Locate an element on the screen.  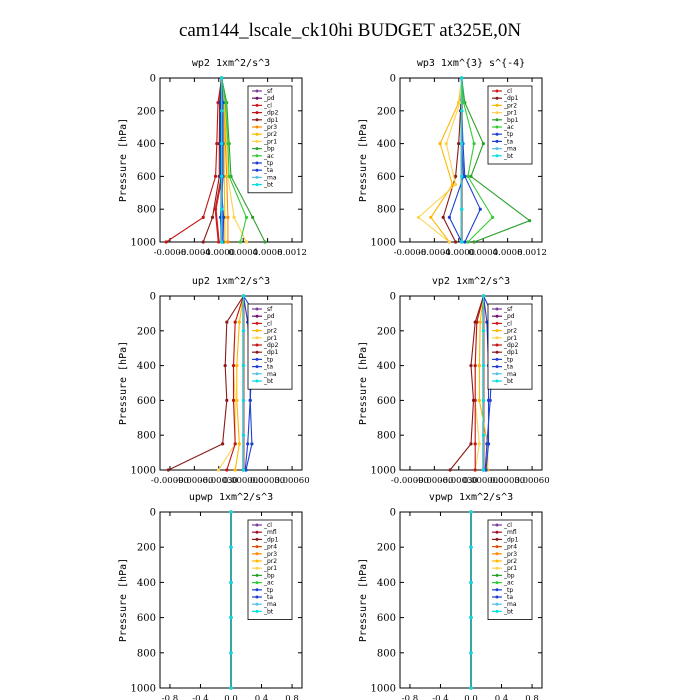
legend-entry: _bp1 is located at coordinates (511, 120).